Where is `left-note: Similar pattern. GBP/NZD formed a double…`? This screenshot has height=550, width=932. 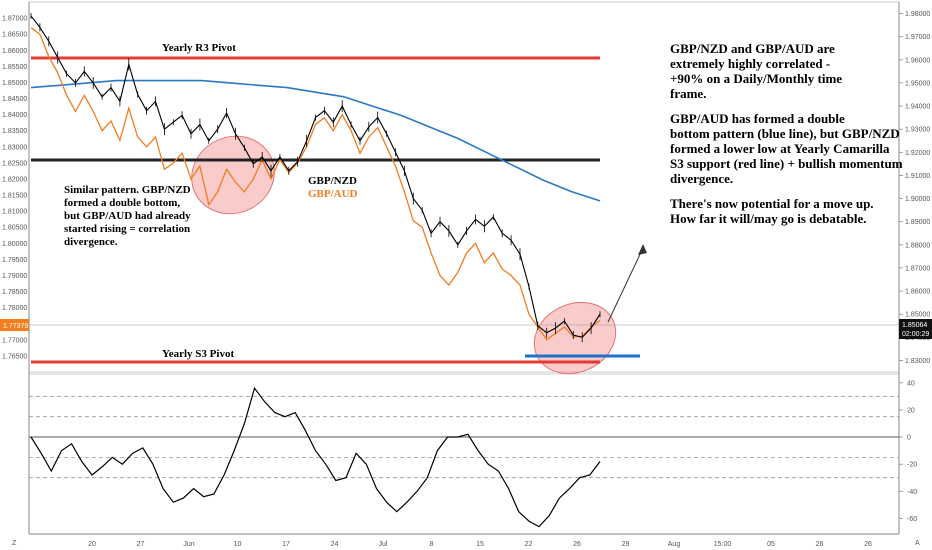 left-note: Similar pattern. GBP/NZD formed a double… is located at coordinates (128, 216).